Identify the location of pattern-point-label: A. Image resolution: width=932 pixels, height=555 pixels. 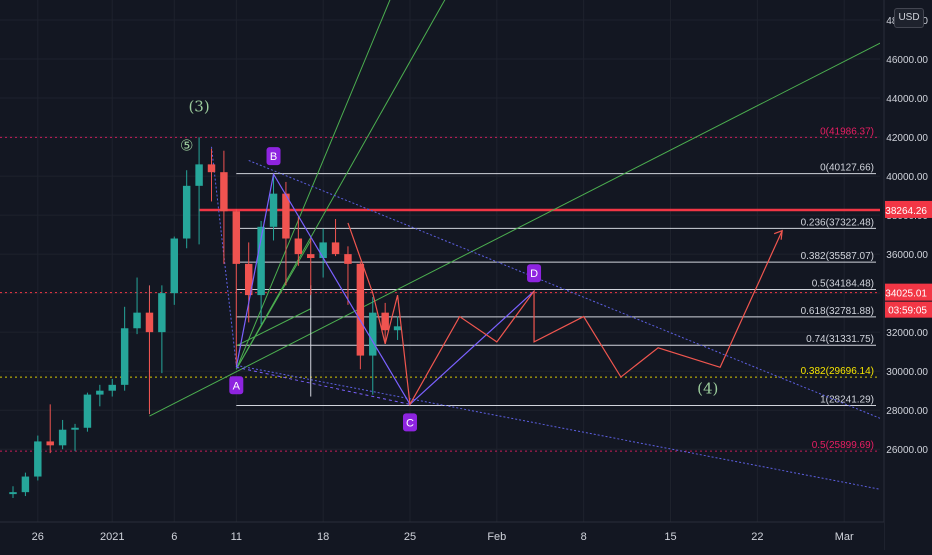
(237, 386).